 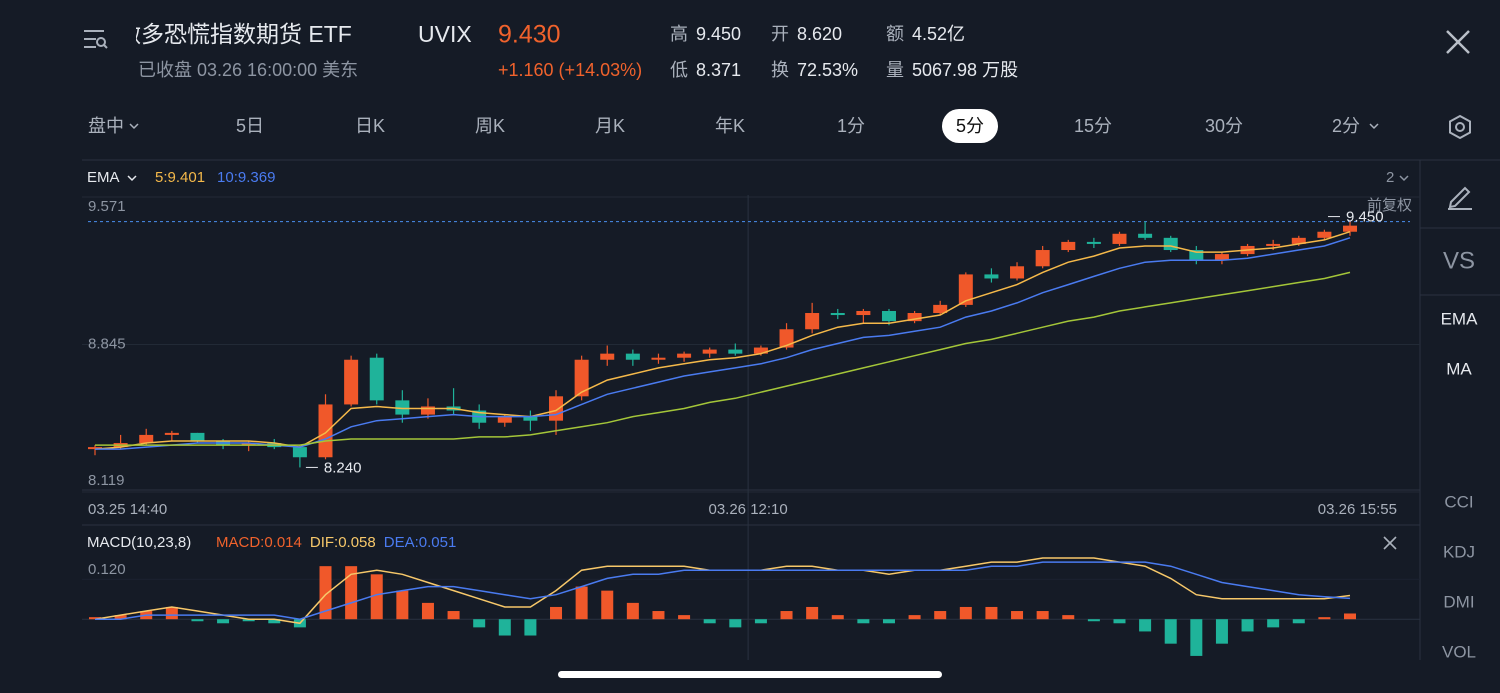 What do you see at coordinates (1460, 318) in the screenshot?
I see `sidebar-item: EMA` at bounding box center [1460, 318].